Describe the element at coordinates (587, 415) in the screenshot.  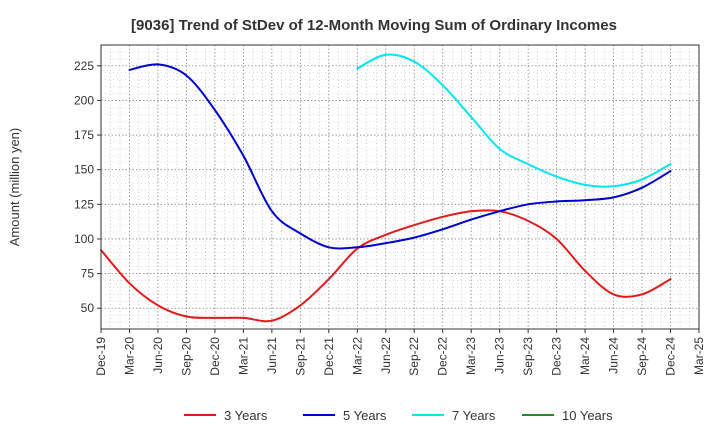
I see `legend-label: 10 Years` at that location.